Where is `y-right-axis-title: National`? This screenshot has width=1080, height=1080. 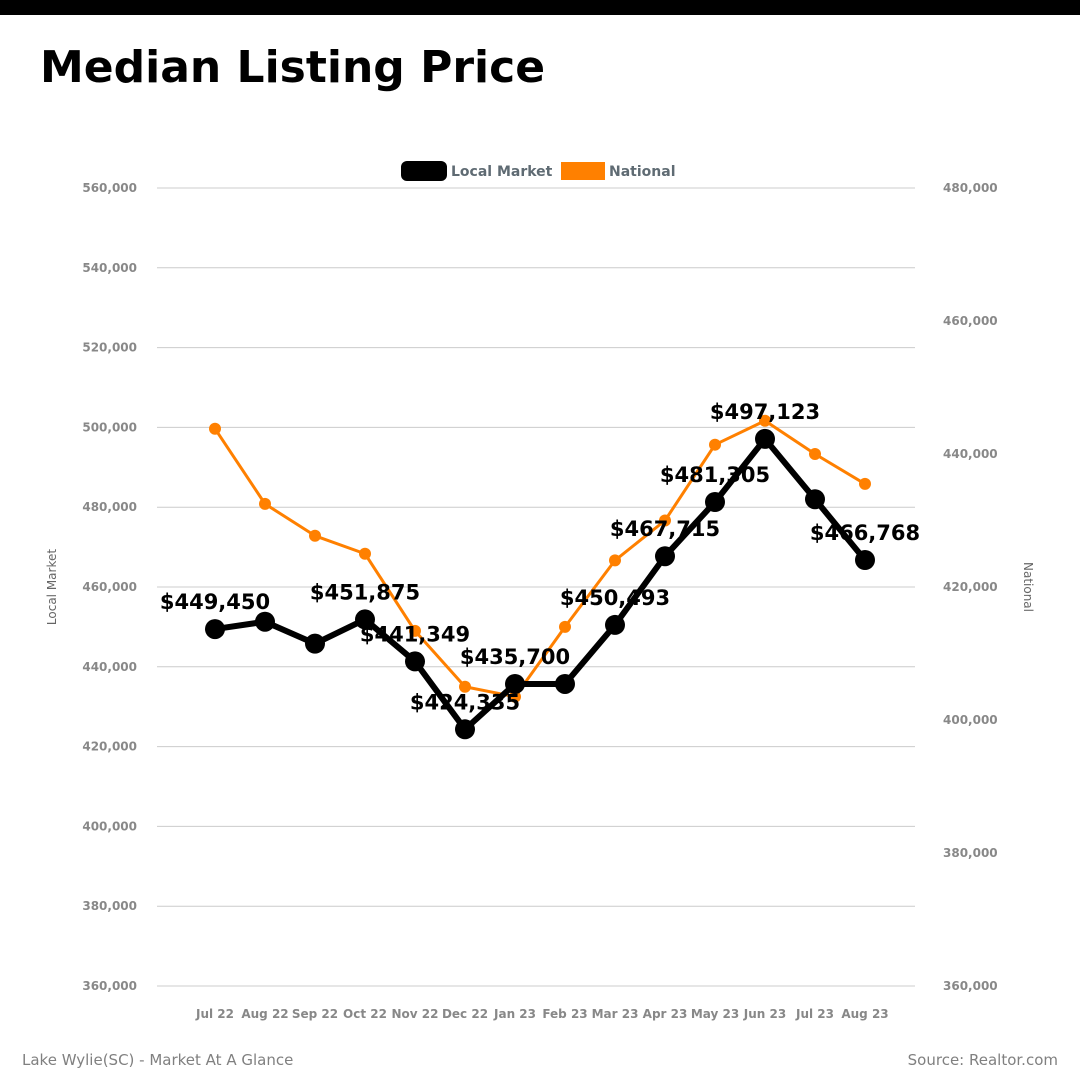
y-right-axis-title: National is located at coordinates (1028, 587).